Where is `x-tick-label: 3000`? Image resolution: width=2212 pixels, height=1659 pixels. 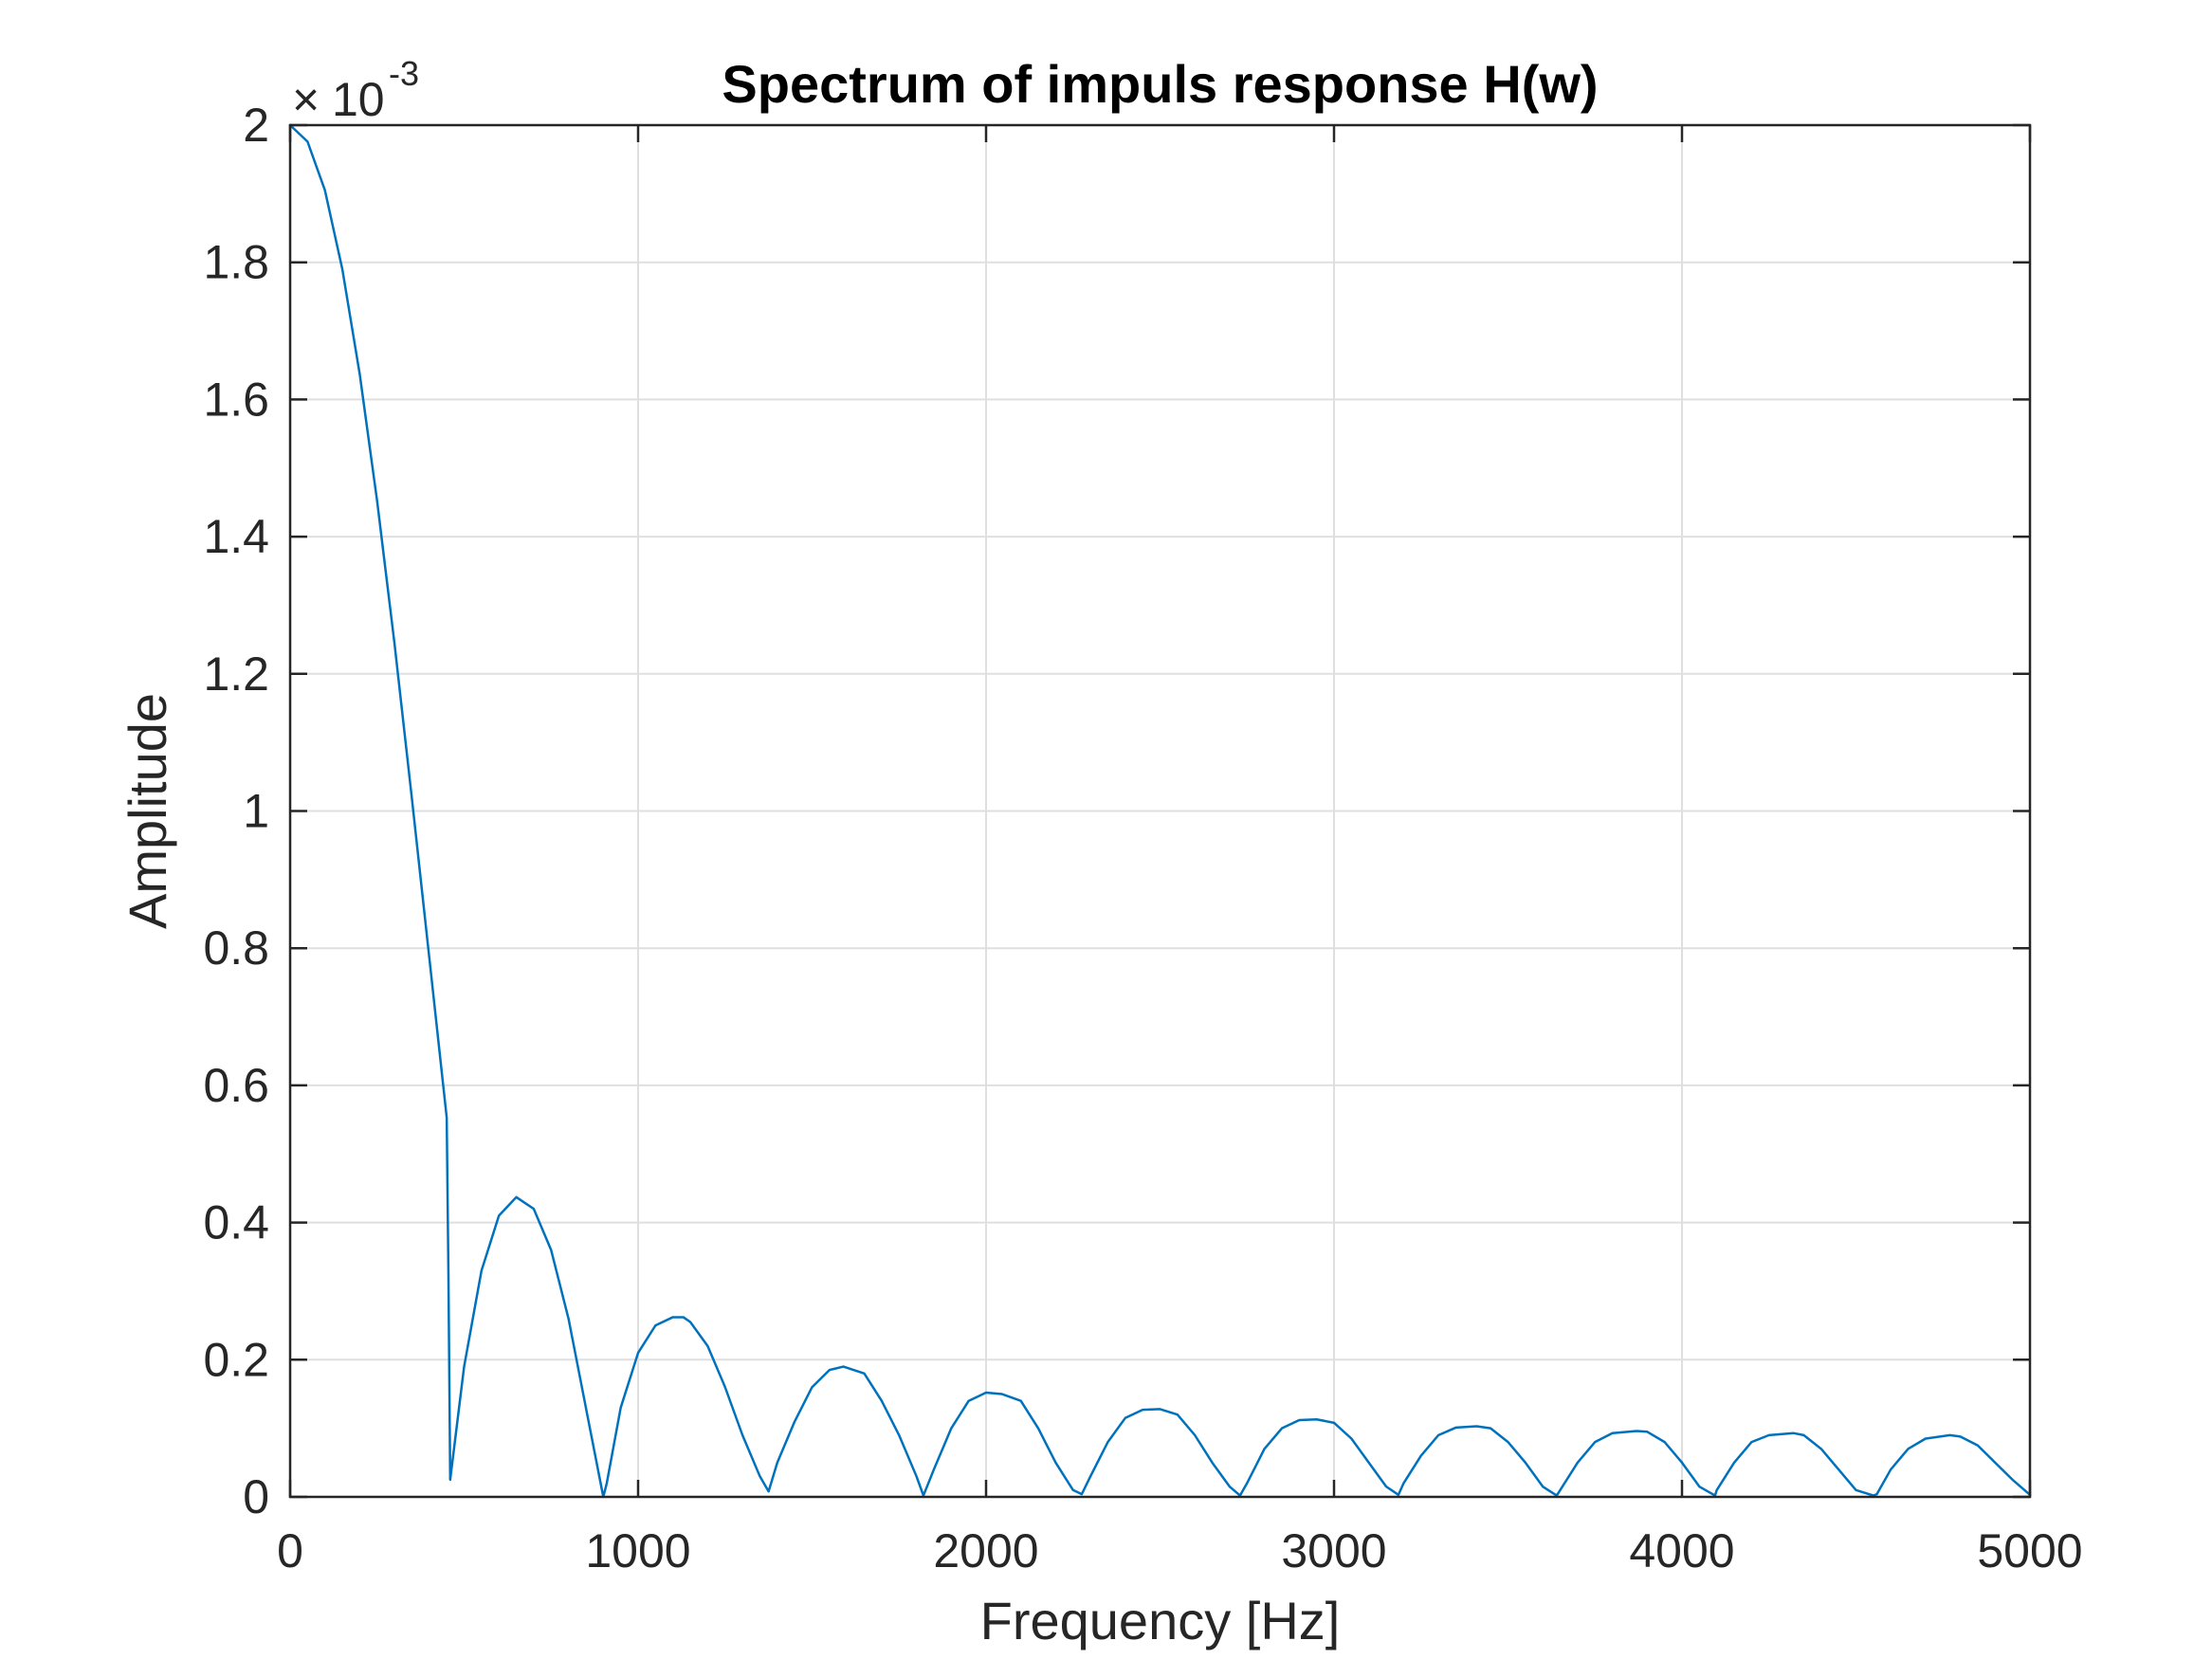 x-tick-label: 3000 is located at coordinates (1333, 1550).